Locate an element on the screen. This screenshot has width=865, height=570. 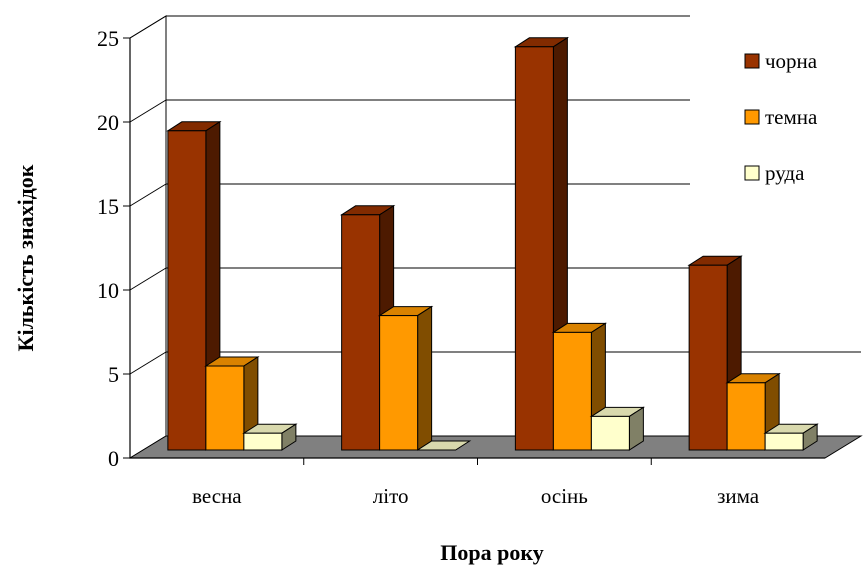
x-tick-label: весна is located at coordinates (217, 496).